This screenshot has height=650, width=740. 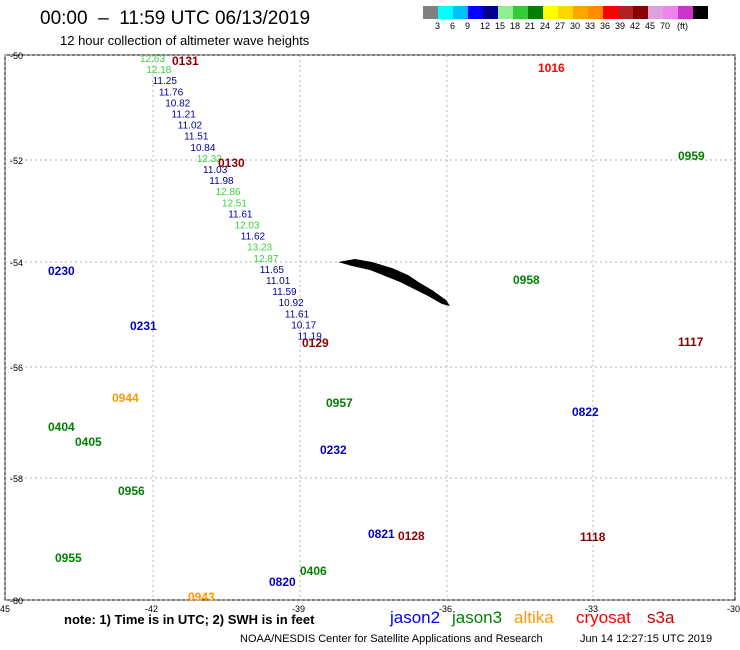 I want to click on sat-jason3: jason3, so click(x=477, y=617).